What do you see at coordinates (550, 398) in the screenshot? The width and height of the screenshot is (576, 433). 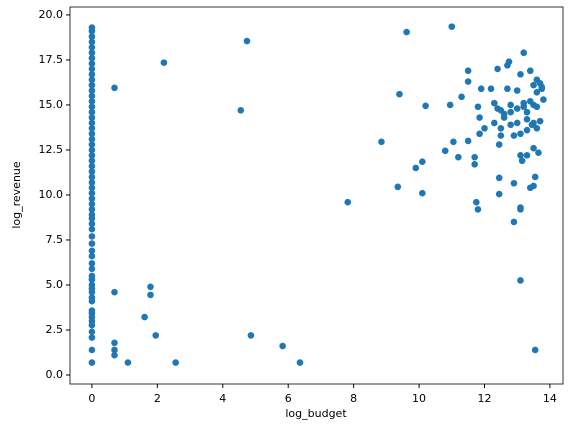 I see `x-tick-label: 14` at bounding box center [550, 398].